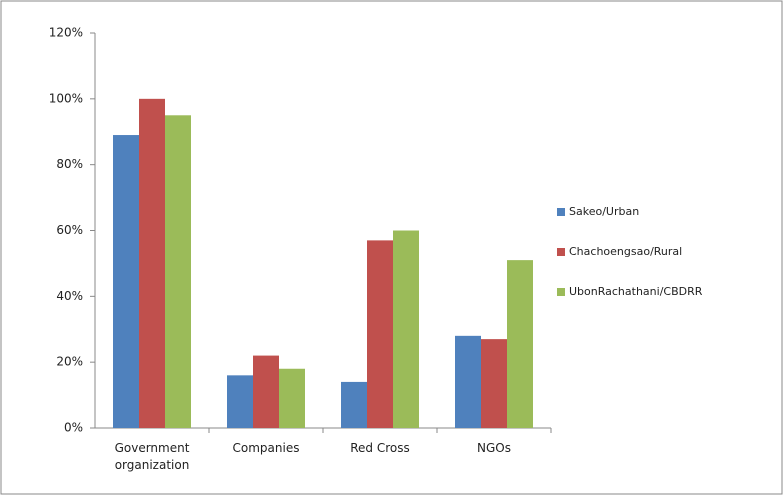 The image size is (783, 495). What do you see at coordinates (380, 448) in the screenshot?
I see `x-tick-label: Red Cross` at bounding box center [380, 448].